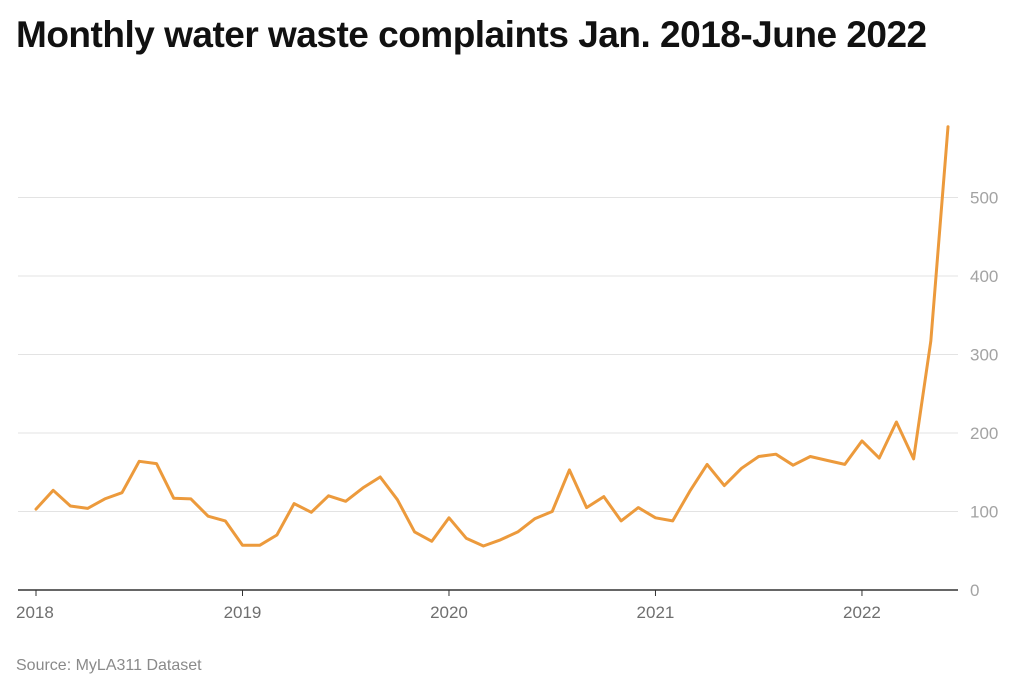 The image size is (1024, 693). What do you see at coordinates (984, 512) in the screenshot?
I see `y-tick-label: 100` at bounding box center [984, 512].